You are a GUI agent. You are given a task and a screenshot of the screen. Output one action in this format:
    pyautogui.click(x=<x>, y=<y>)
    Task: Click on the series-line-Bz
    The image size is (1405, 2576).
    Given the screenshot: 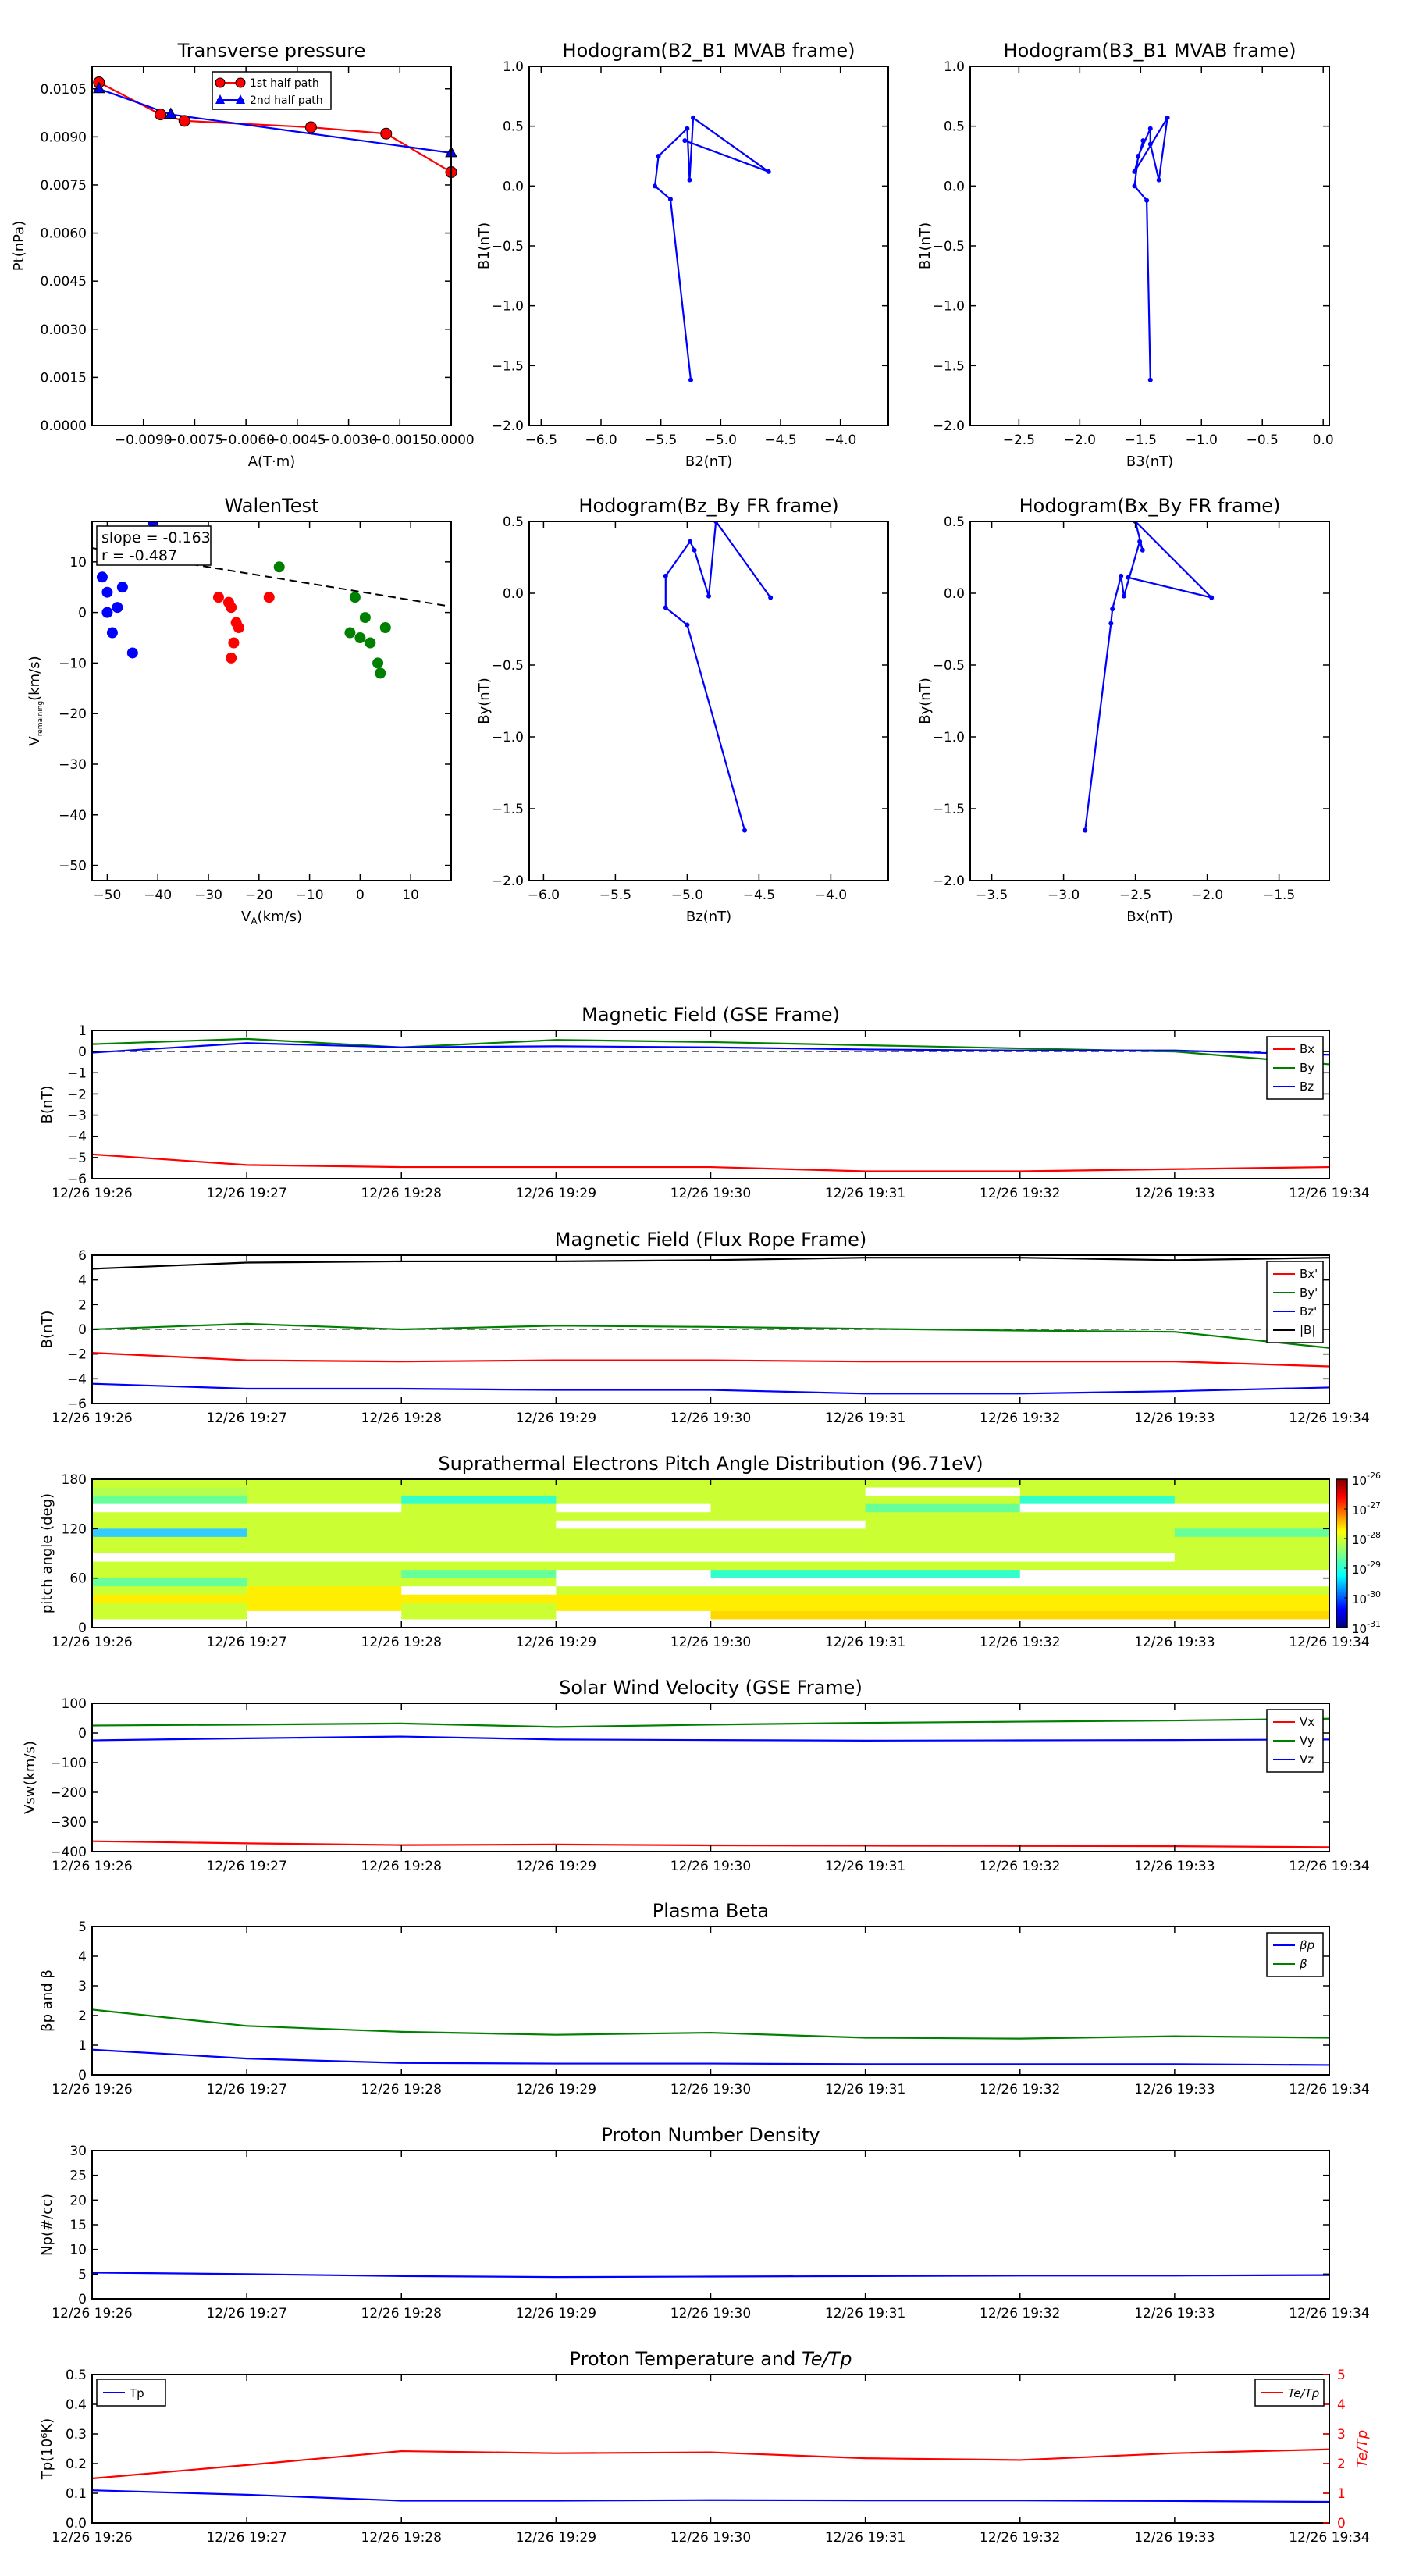 What is the action you would take?
    pyautogui.click(x=711, y=1049)
    